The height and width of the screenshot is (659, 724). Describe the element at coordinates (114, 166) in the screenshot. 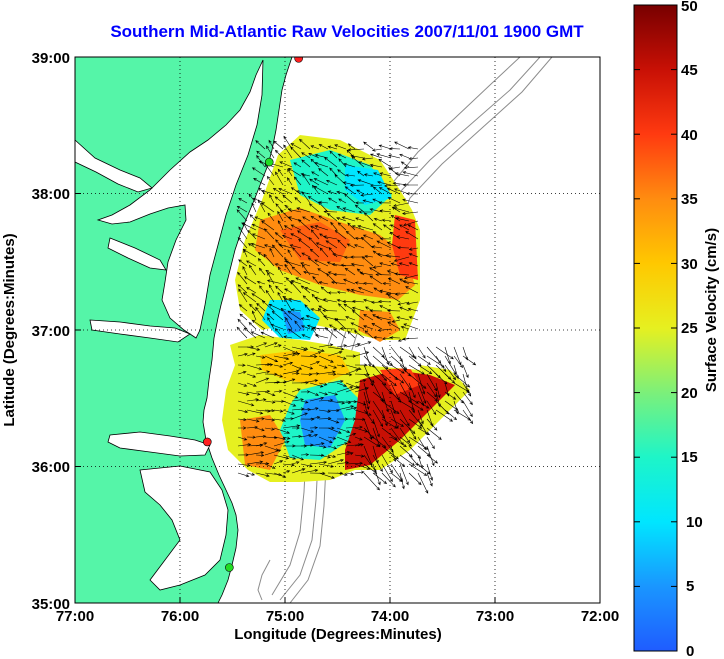

I see `potomac-river` at that location.